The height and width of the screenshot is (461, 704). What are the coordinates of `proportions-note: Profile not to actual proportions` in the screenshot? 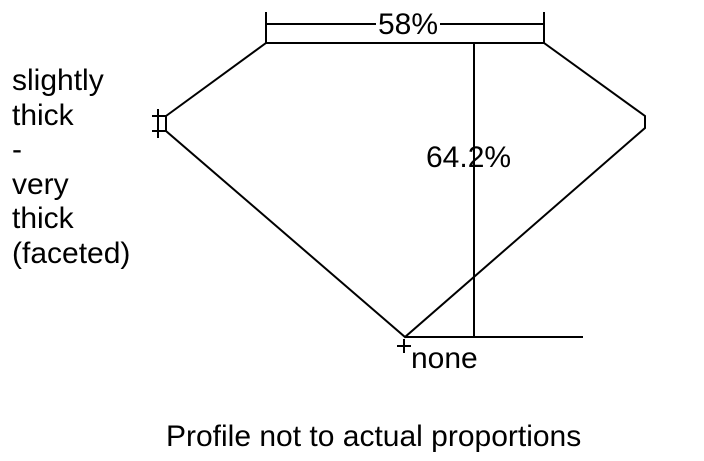 It's located at (374, 436).